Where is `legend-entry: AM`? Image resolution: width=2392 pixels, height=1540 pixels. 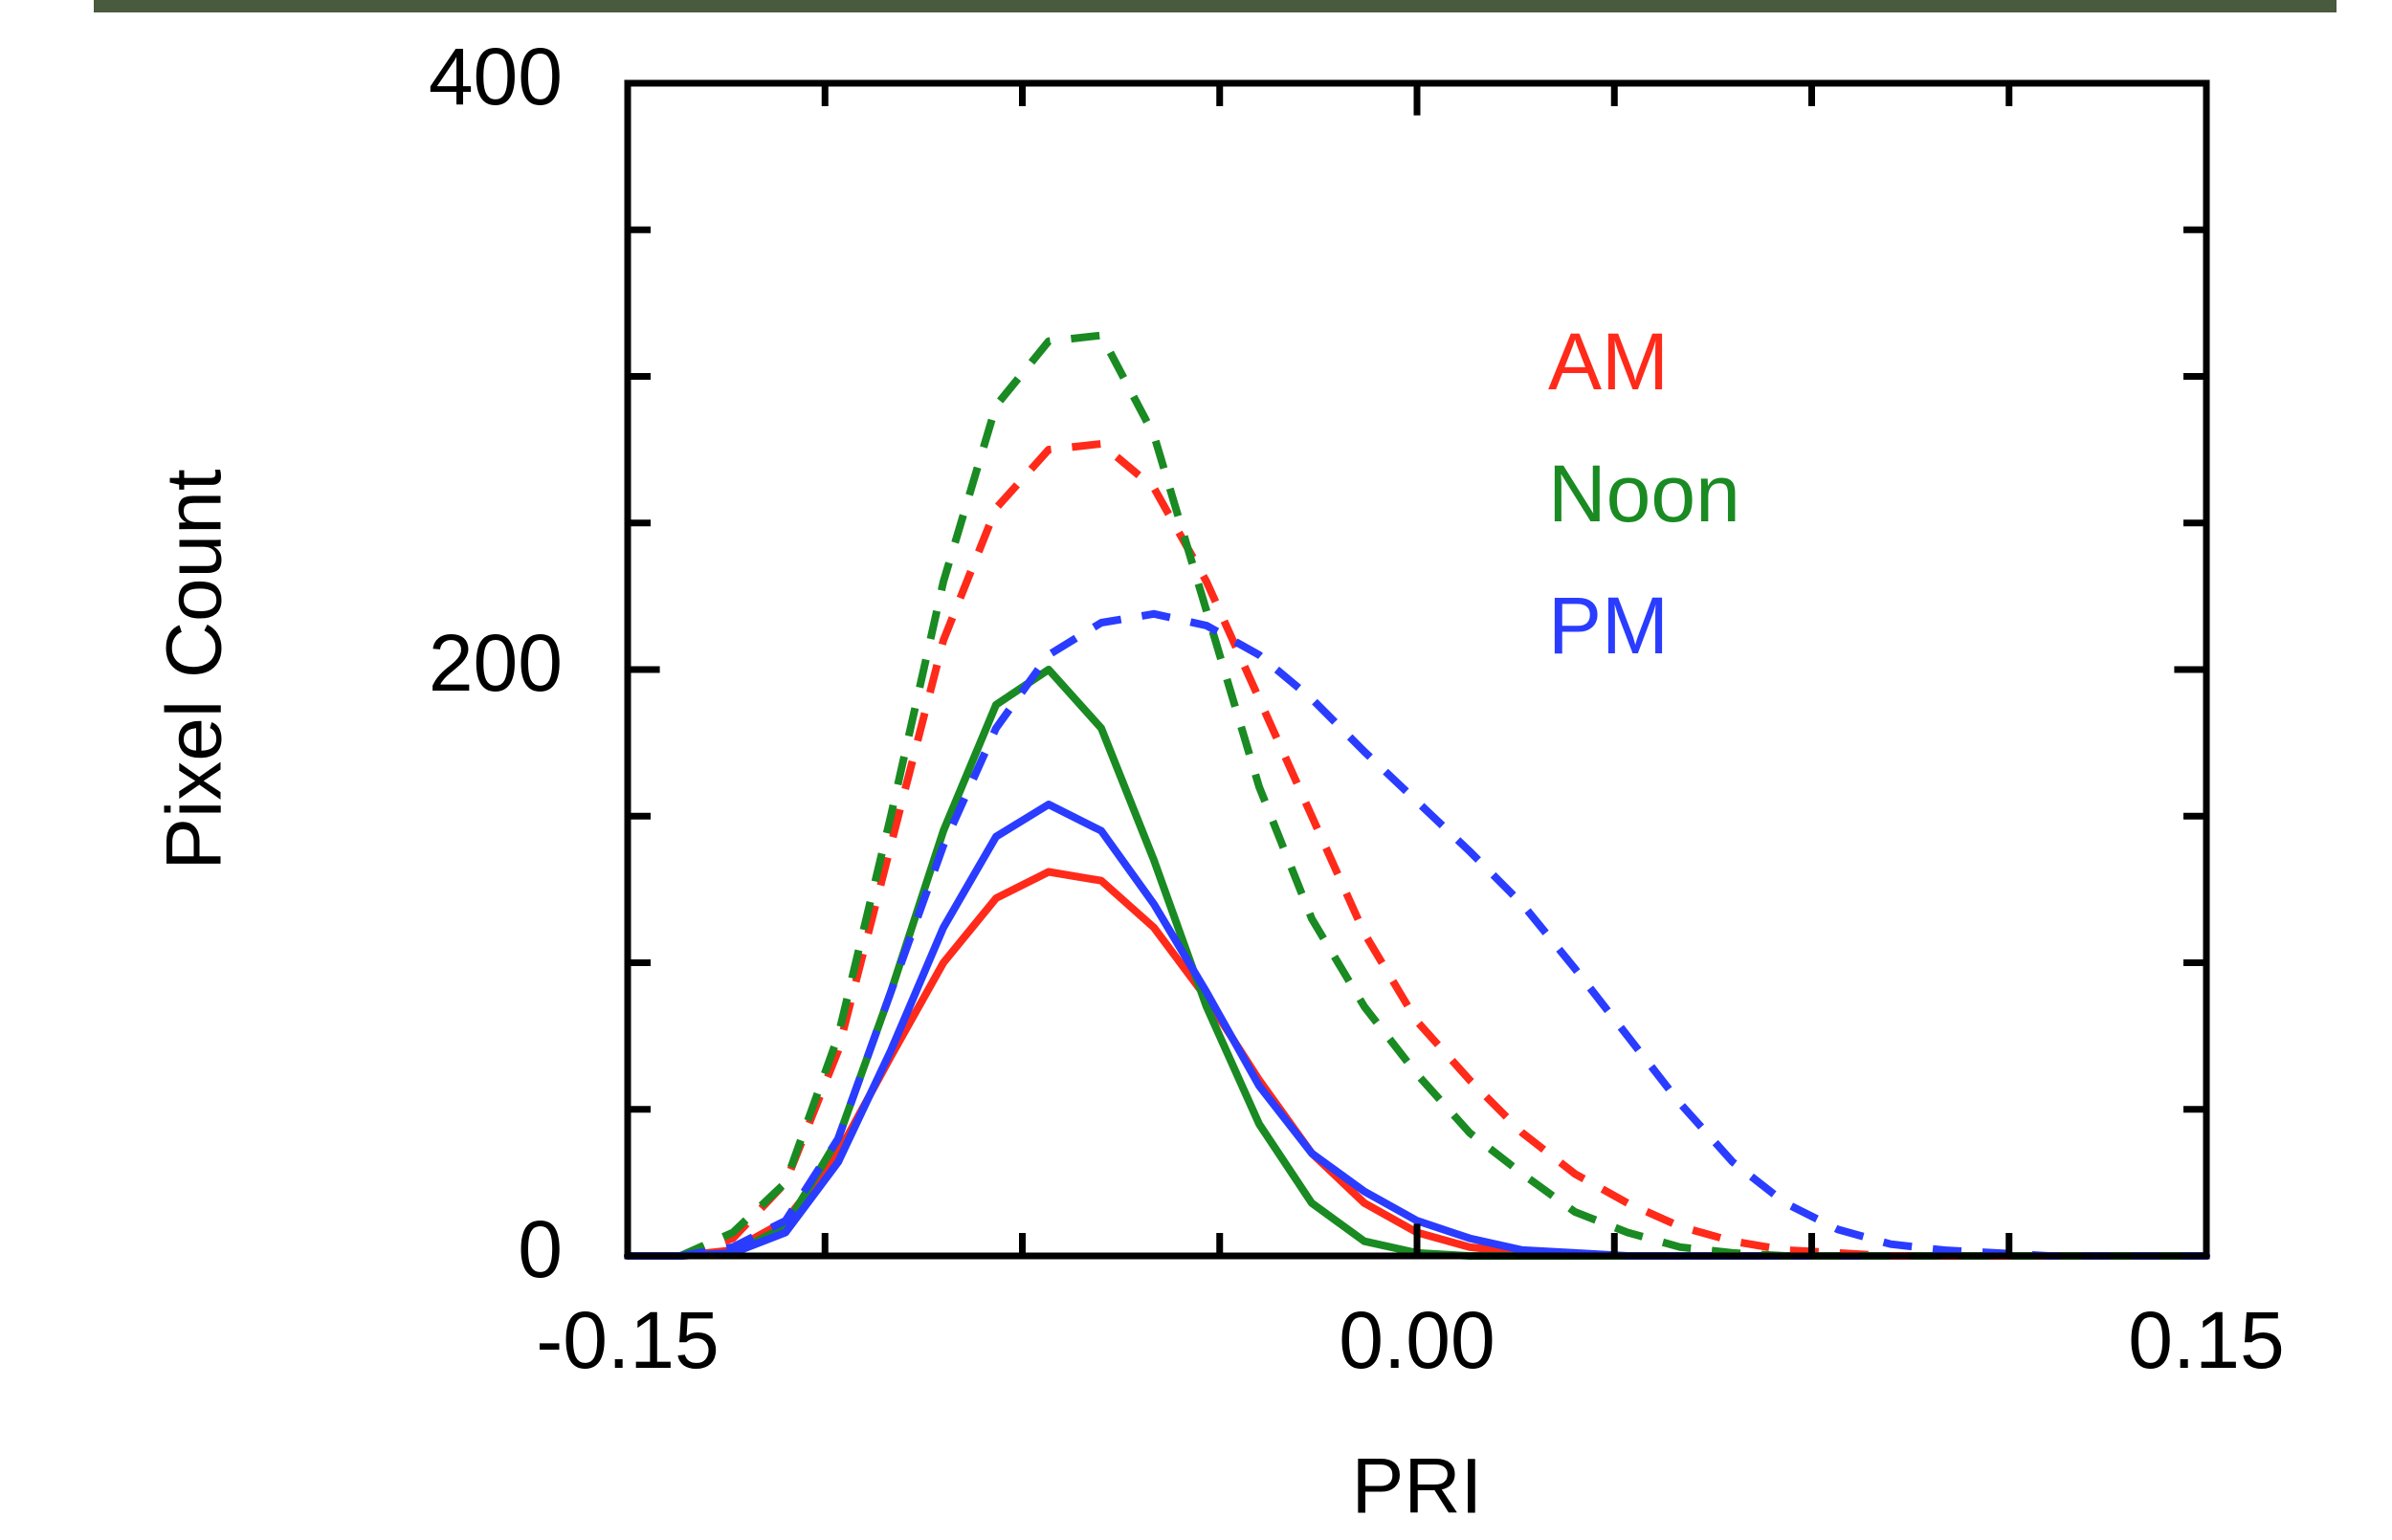 legend-entry: AM is located at coordinates (1609, 362).